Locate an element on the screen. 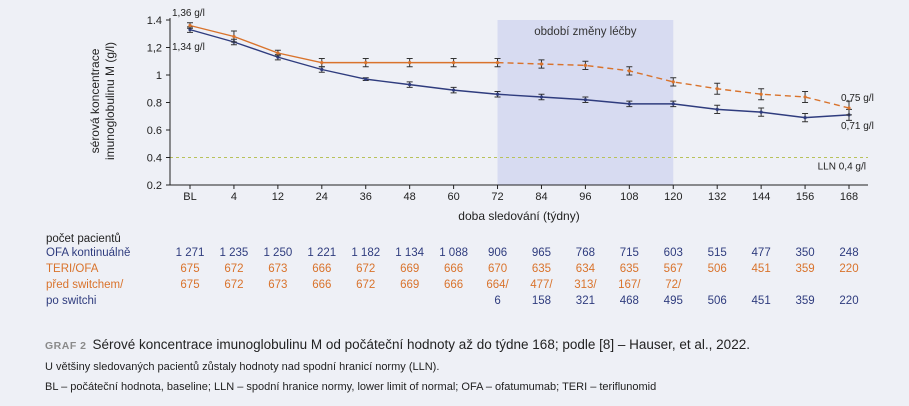 The height and width of the screenshot is (406, 909). x-tick-label: 24 is located at coordinates (322, 197).